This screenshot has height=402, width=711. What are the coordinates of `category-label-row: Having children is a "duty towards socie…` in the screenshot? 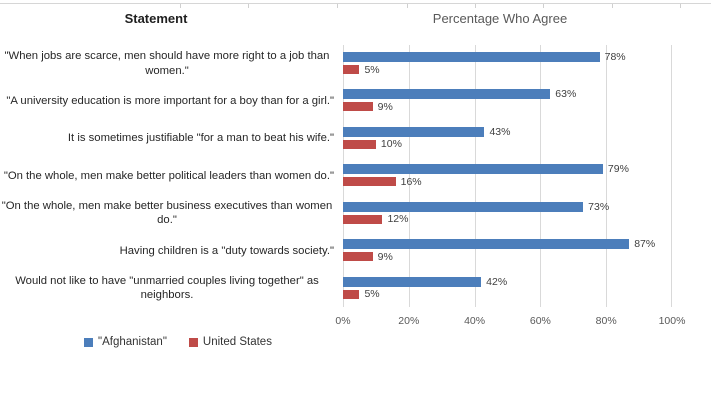 It's located at (167, 250).